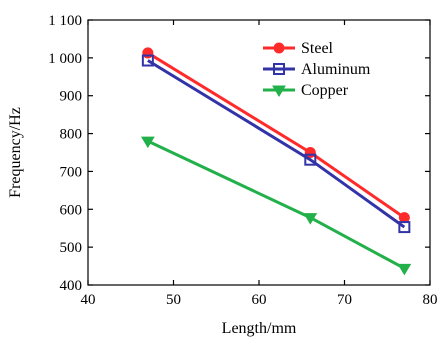 The image size is (444, 339). Describe the element at coordinates (279, 69) in the screenshot. I see `legend-marker-aluminum` at that location.